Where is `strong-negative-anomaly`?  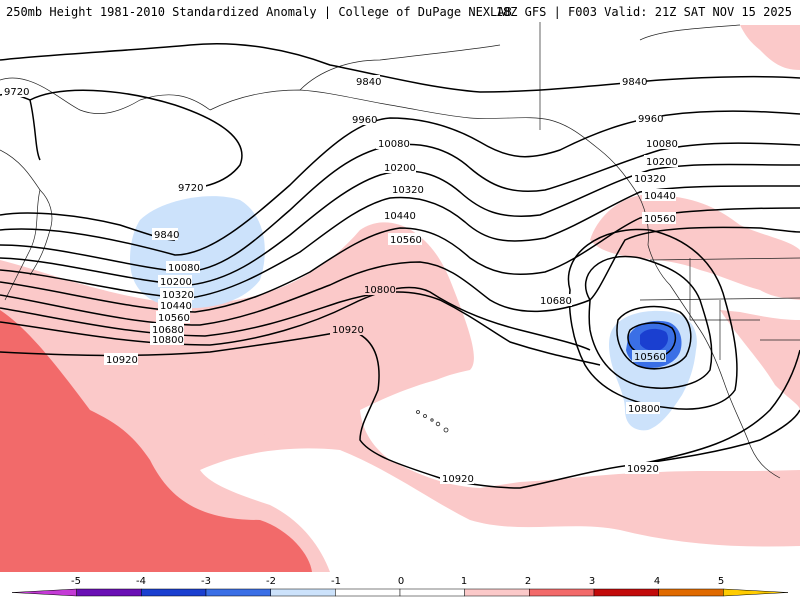
strong-negative-anomaly is located at coordinates (654, 339).